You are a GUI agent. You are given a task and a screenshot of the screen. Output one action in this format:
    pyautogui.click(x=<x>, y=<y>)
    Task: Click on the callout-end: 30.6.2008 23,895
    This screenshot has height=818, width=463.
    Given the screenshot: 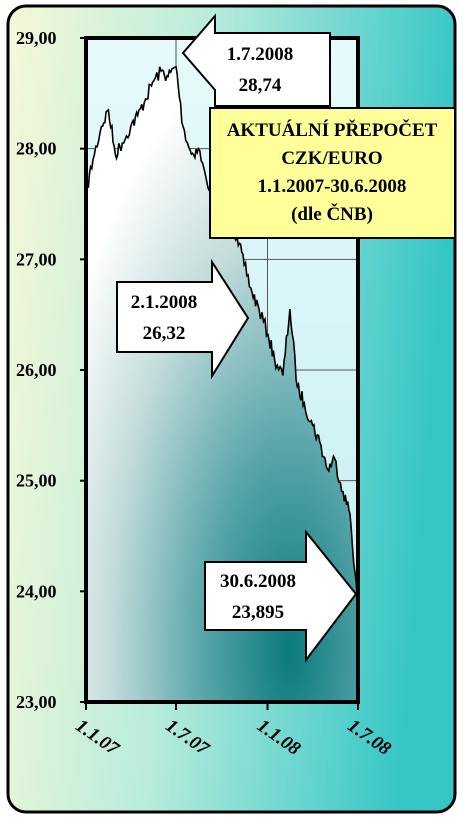 What is the action you would take?
    pyautogui.click(x=281, y=596)
    